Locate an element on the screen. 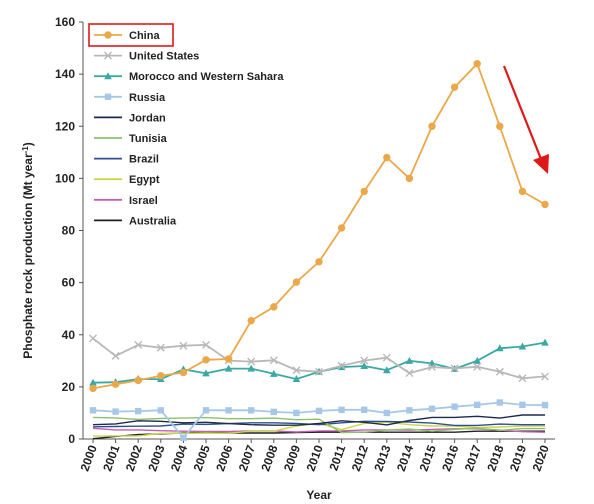 Image resolution: width=594 pixels, height=504 pixels. x-tick-label: 2001 is located at coordinates (111, 458).